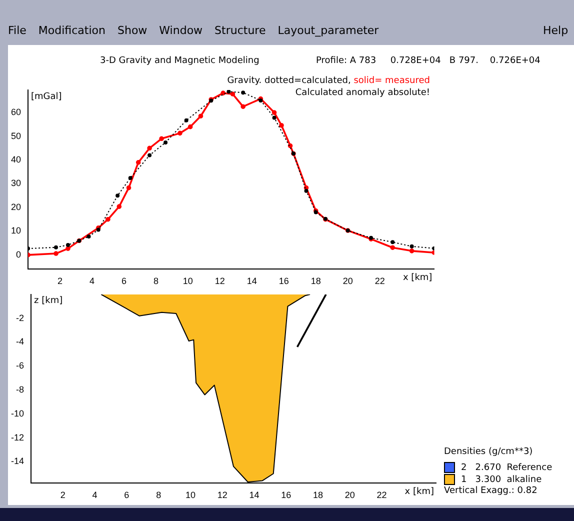 The image size is (574, 521). Describe the element at coordinates (48, 301) in the screenshot. I see `y-axis-title: z [km]` at that location.